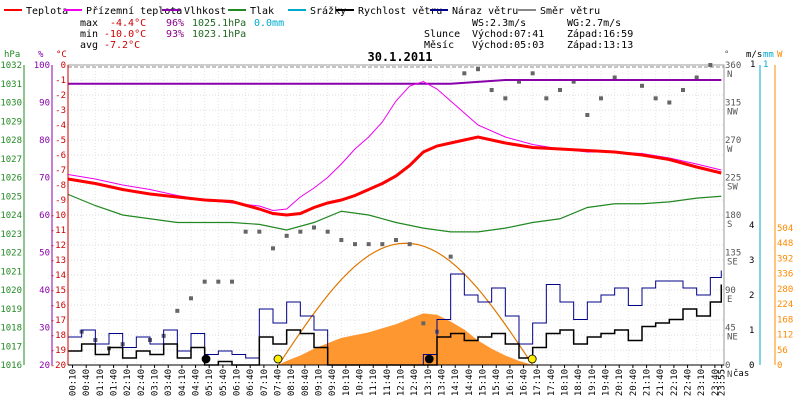  I want to click on x-tick-label: 23:40, so click(716, 382).